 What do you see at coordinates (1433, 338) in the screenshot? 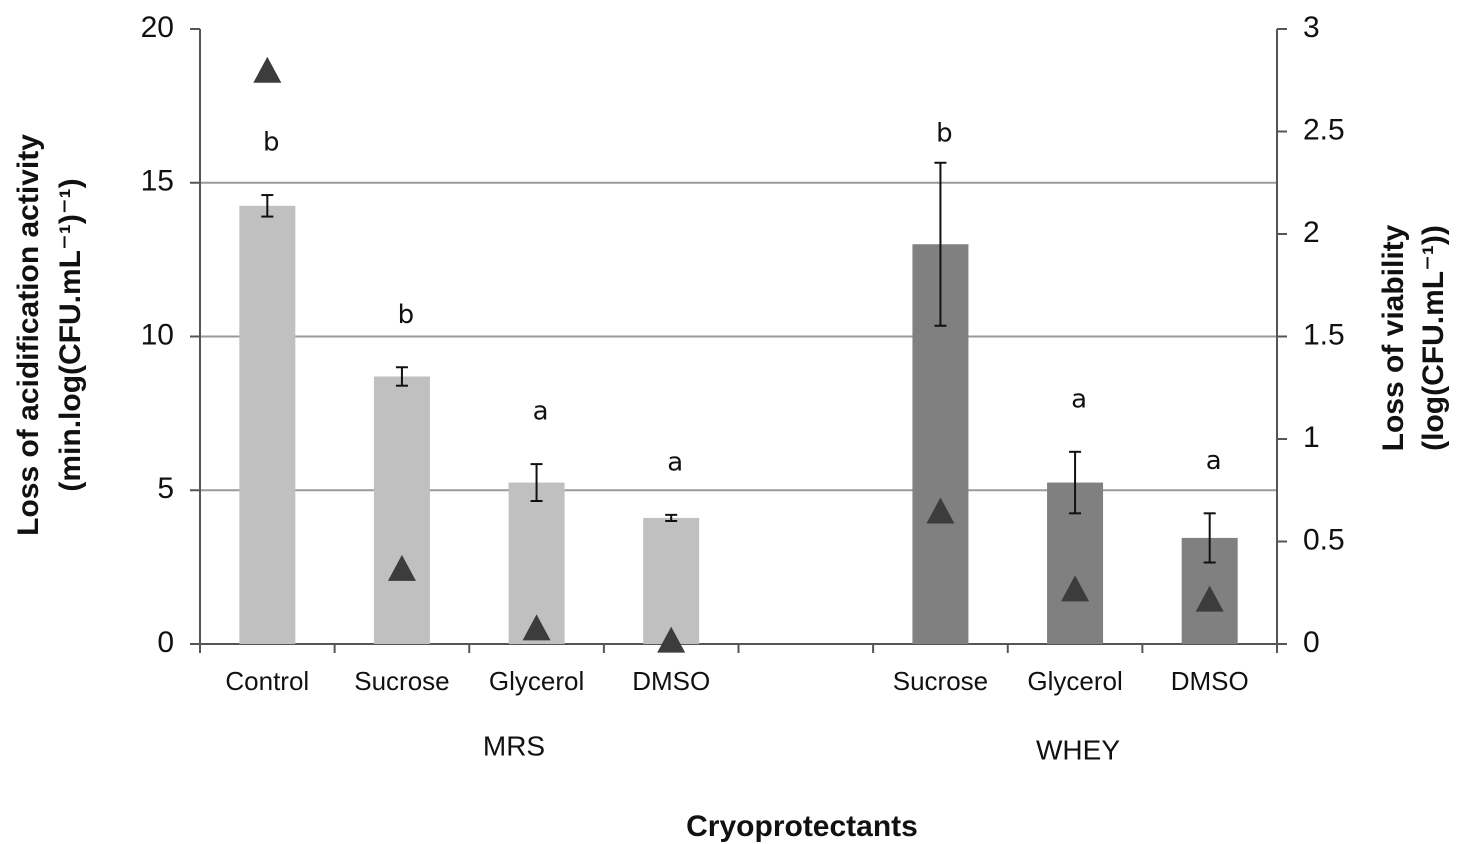
I see `y2-axis-title: (log(CFU.mL⁻¹))` at bounding box center [1433, 338].